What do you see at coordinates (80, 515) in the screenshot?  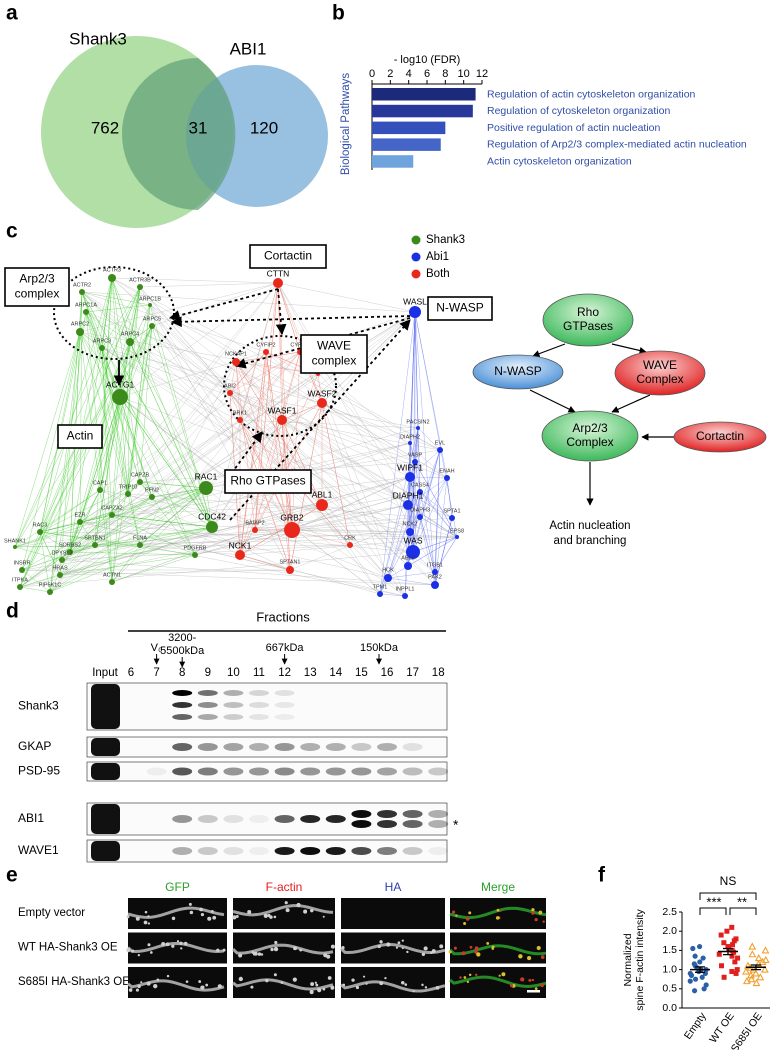 I see `node-label: EZR` at bounding box center [80, 515].